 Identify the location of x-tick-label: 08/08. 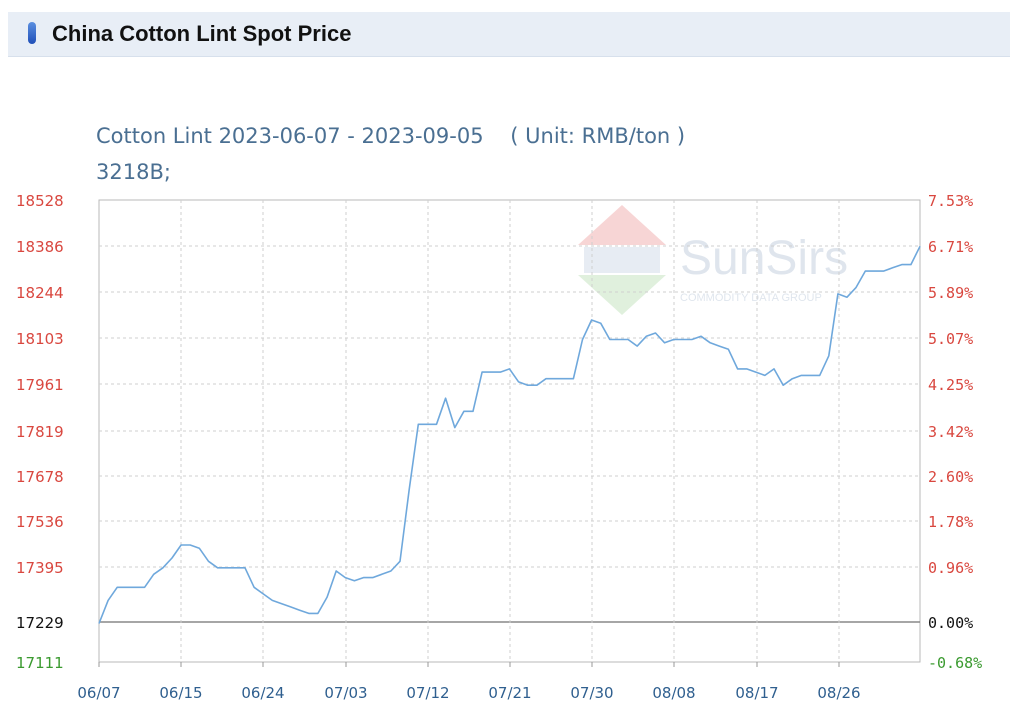
(673, 693).